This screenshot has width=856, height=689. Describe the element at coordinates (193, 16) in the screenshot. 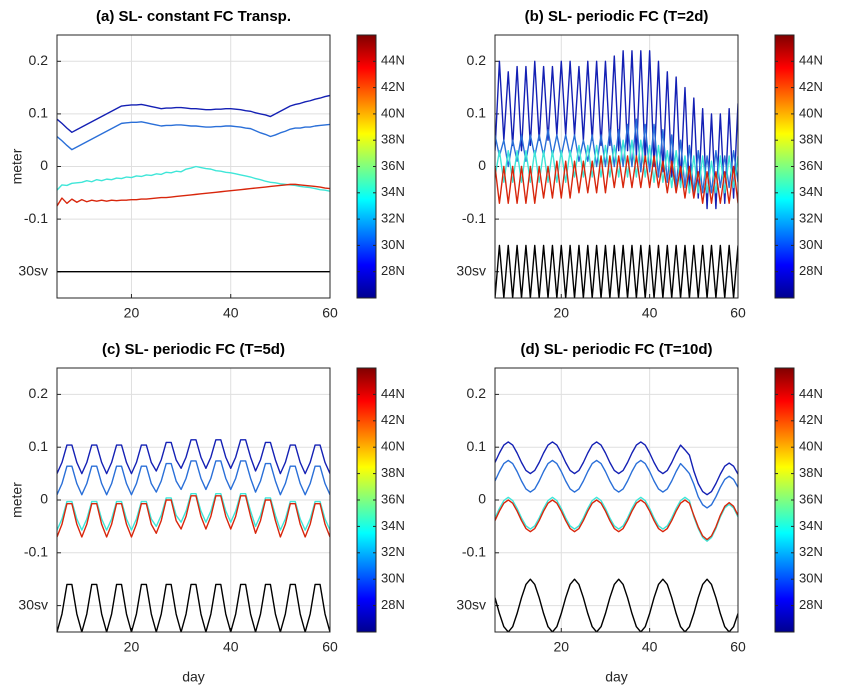

I see `panel-title: (a) SL- constant FC Transp.` at that location.